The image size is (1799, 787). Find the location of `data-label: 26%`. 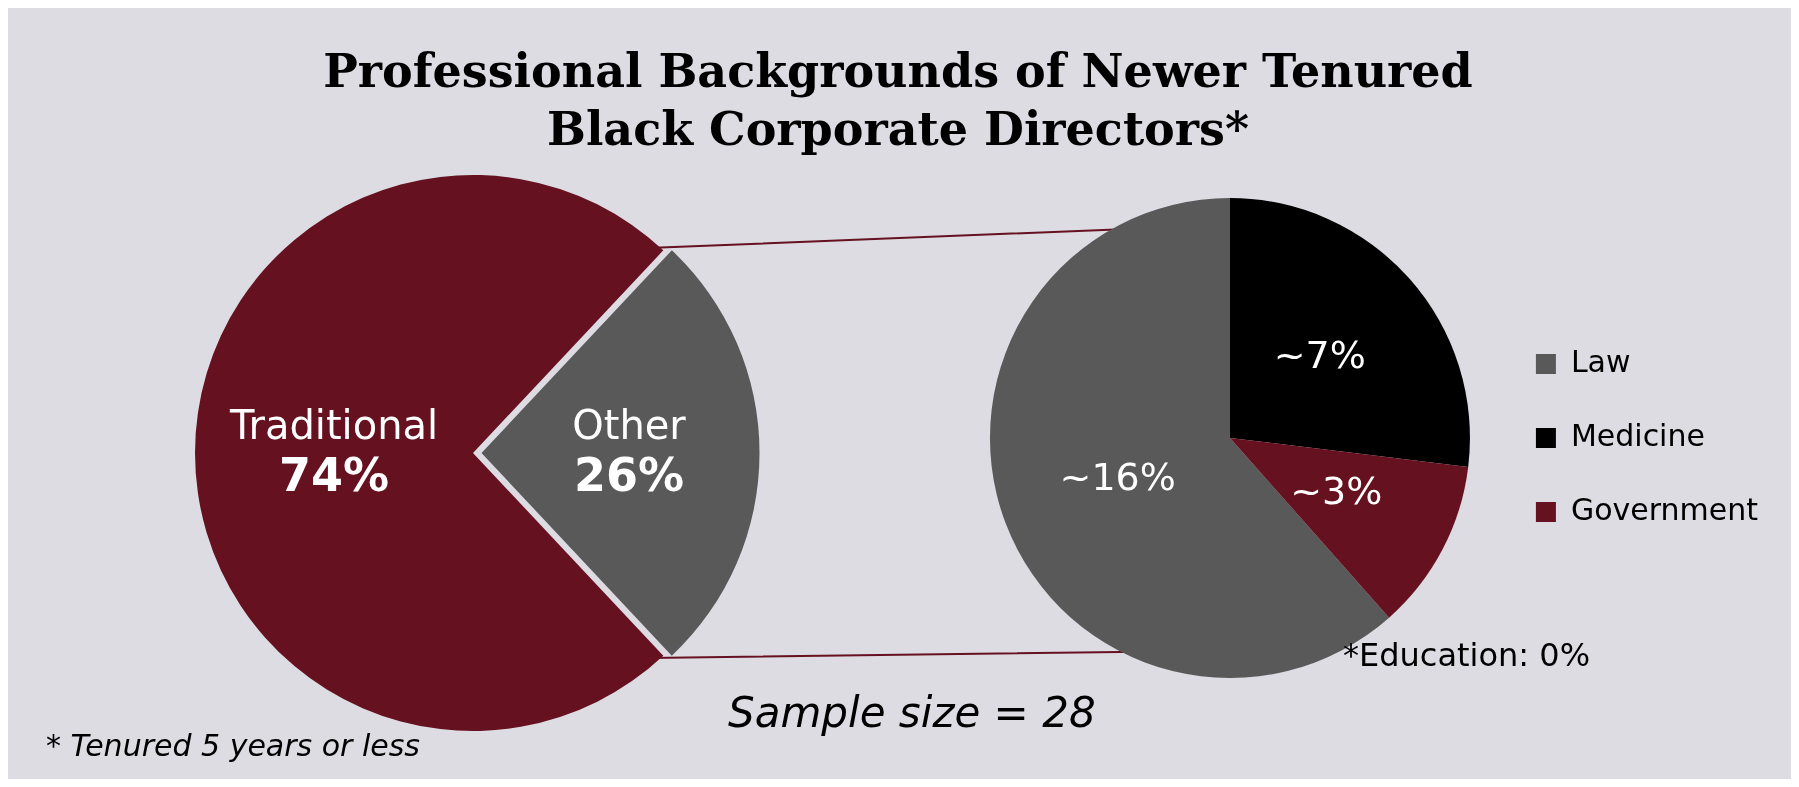

data-label: 26% is located at coordinates (629, 474).